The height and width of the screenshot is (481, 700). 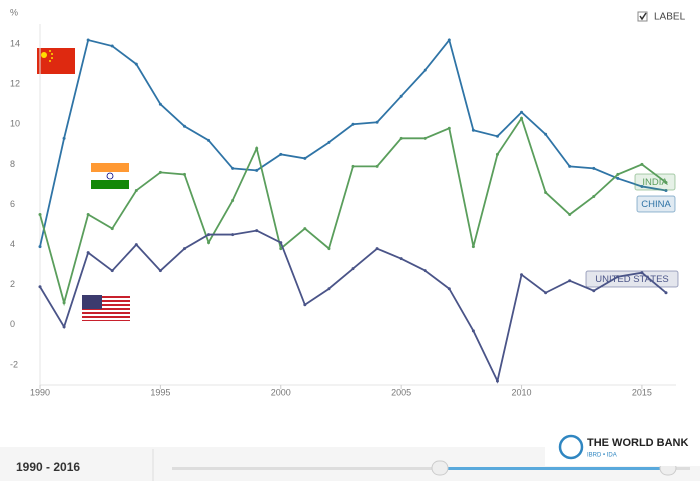 What do you see at coordinates (15, 43) in the screenshot?
I see `y-tick-label: 14` at bounding box center [15, 43].